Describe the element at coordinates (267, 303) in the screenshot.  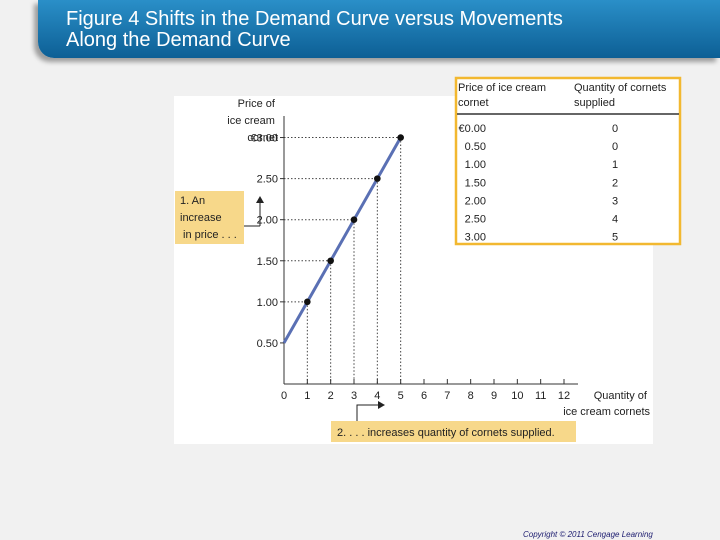
I see `y-tick-label: 1.00` at that location.